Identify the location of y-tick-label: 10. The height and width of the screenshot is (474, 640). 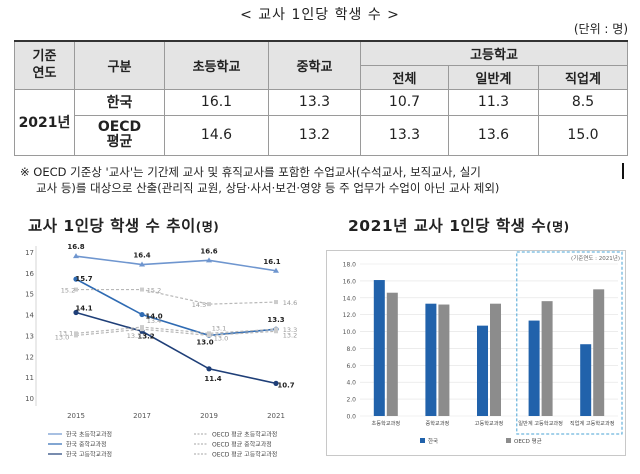
(29, 399).